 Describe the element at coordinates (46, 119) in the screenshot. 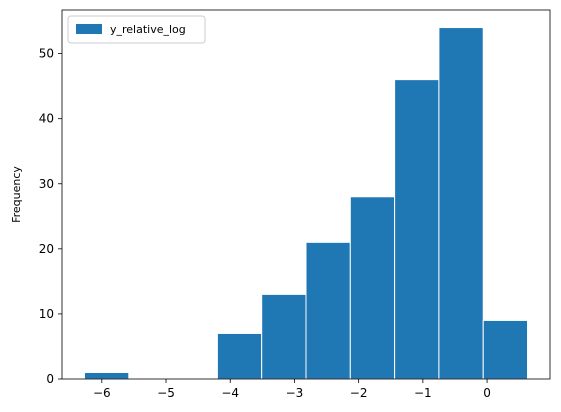

I see `y-tick-label: 40` at that location.